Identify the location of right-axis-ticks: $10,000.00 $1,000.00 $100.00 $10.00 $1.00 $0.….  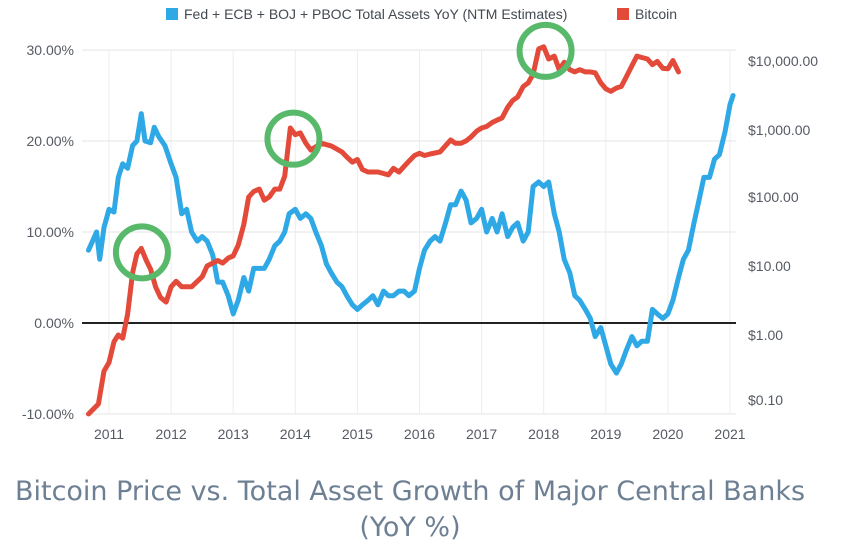
(783, 230).